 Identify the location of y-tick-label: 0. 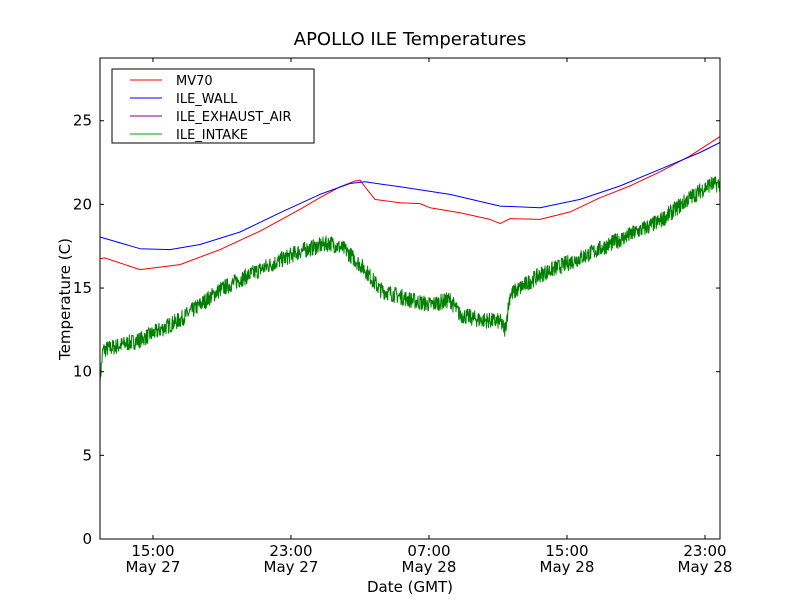
(87, 539).